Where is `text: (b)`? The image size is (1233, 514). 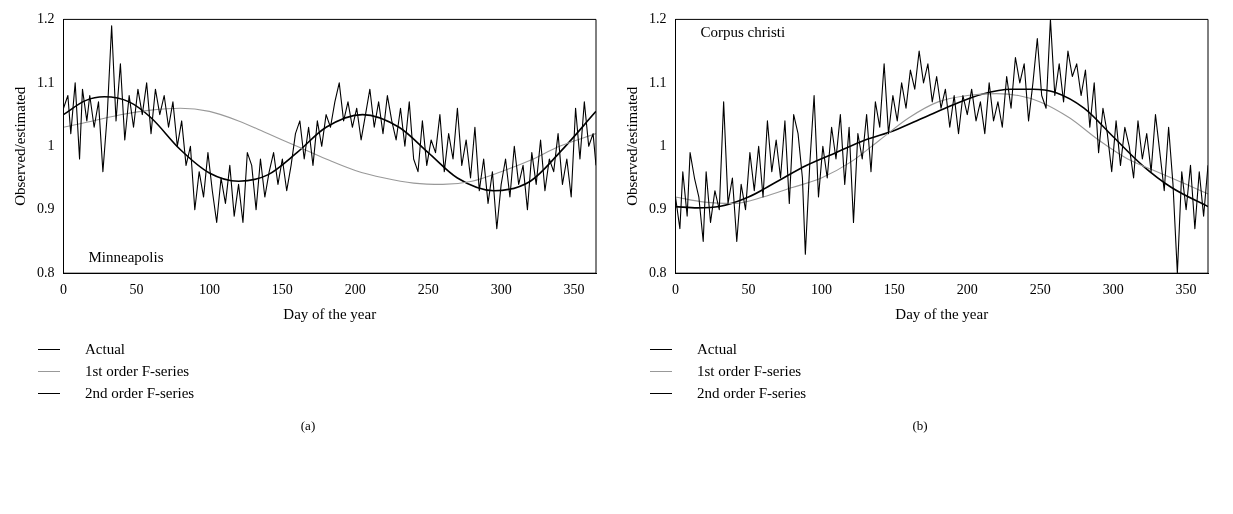 text: (b) is located at coordinates (920, 426).